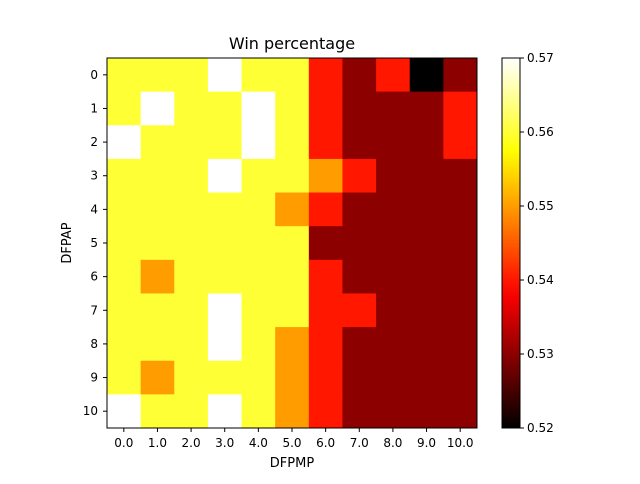 The width and height of the screenshot is (640, 484). Describe the element at coordinates (94, 176) in the screenshot. I see `y-tick-label: 3` at that location.